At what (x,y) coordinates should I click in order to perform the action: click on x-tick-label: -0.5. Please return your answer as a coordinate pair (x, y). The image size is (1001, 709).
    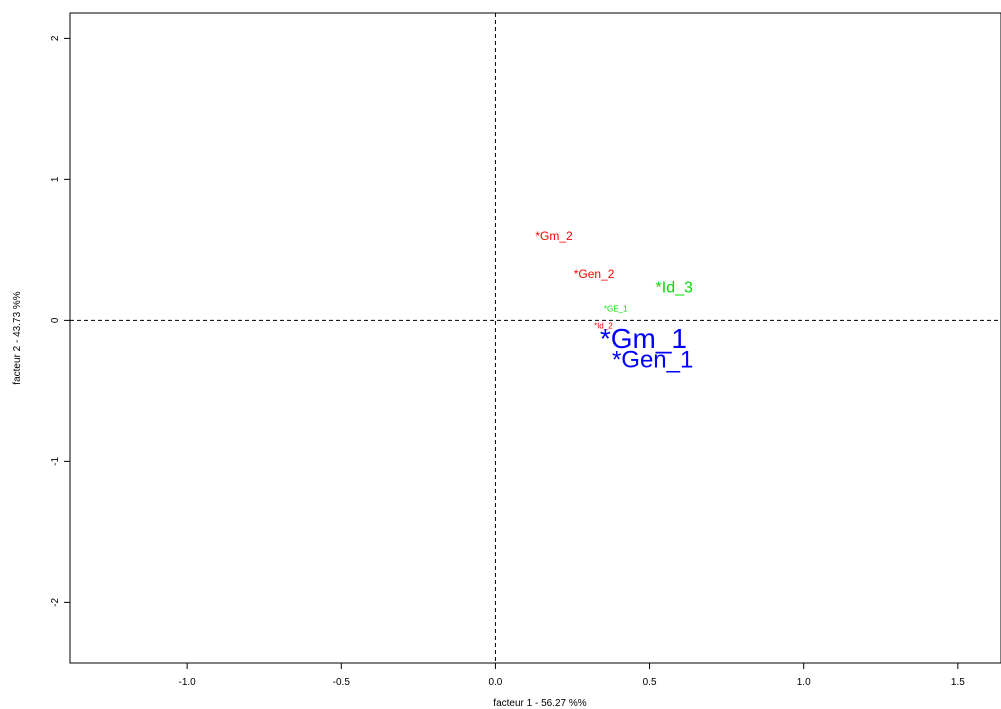
    Looking at the image, I should click on (342, 682).